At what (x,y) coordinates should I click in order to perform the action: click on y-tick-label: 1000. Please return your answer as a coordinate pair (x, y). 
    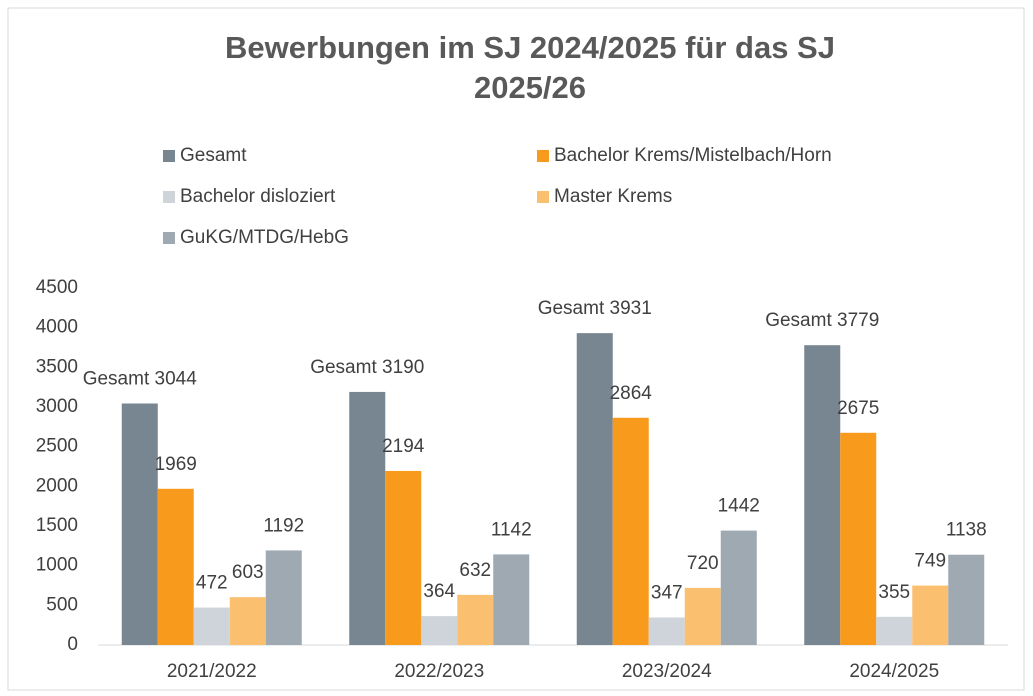
    Looking at the image, I should click on (57, 565).